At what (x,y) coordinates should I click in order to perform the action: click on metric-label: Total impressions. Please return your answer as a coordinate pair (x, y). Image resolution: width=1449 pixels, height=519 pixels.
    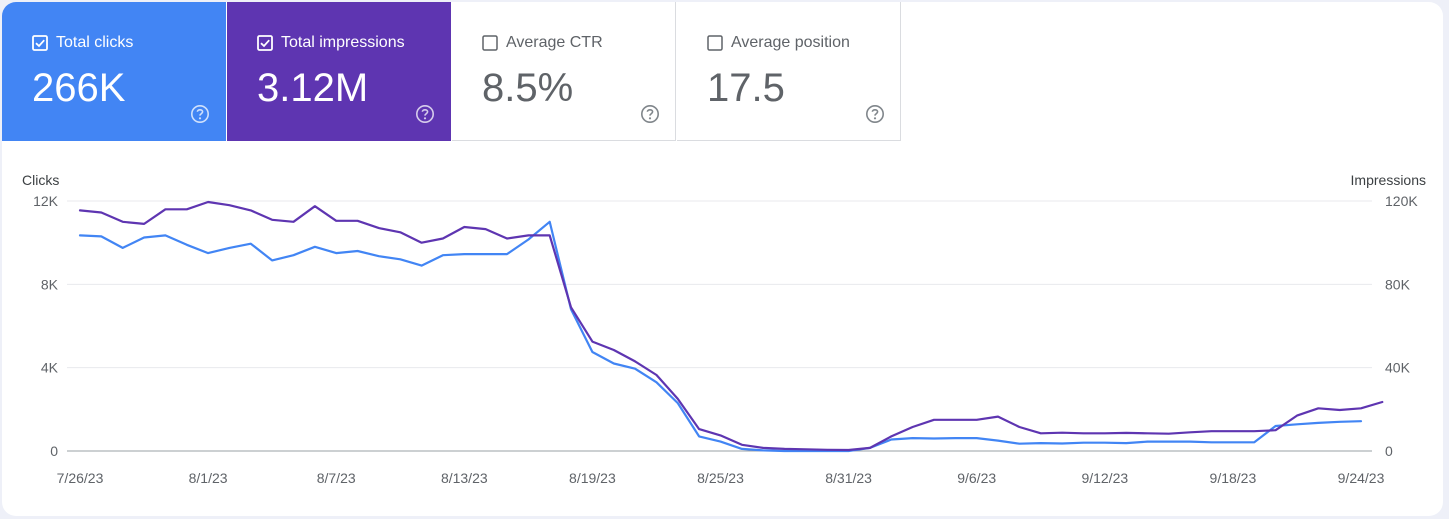
    Looking at the image, I should click on (343, 42).